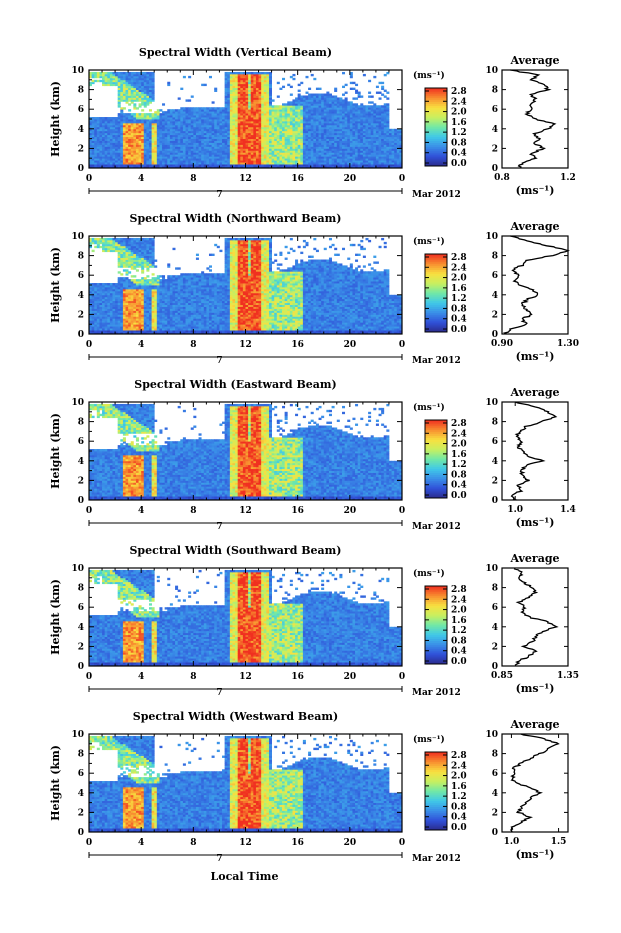  What do you see at coordinates (89, 179) in the screenshot?
I see `x-tick-label: 0` at bounding box center [89, 179].